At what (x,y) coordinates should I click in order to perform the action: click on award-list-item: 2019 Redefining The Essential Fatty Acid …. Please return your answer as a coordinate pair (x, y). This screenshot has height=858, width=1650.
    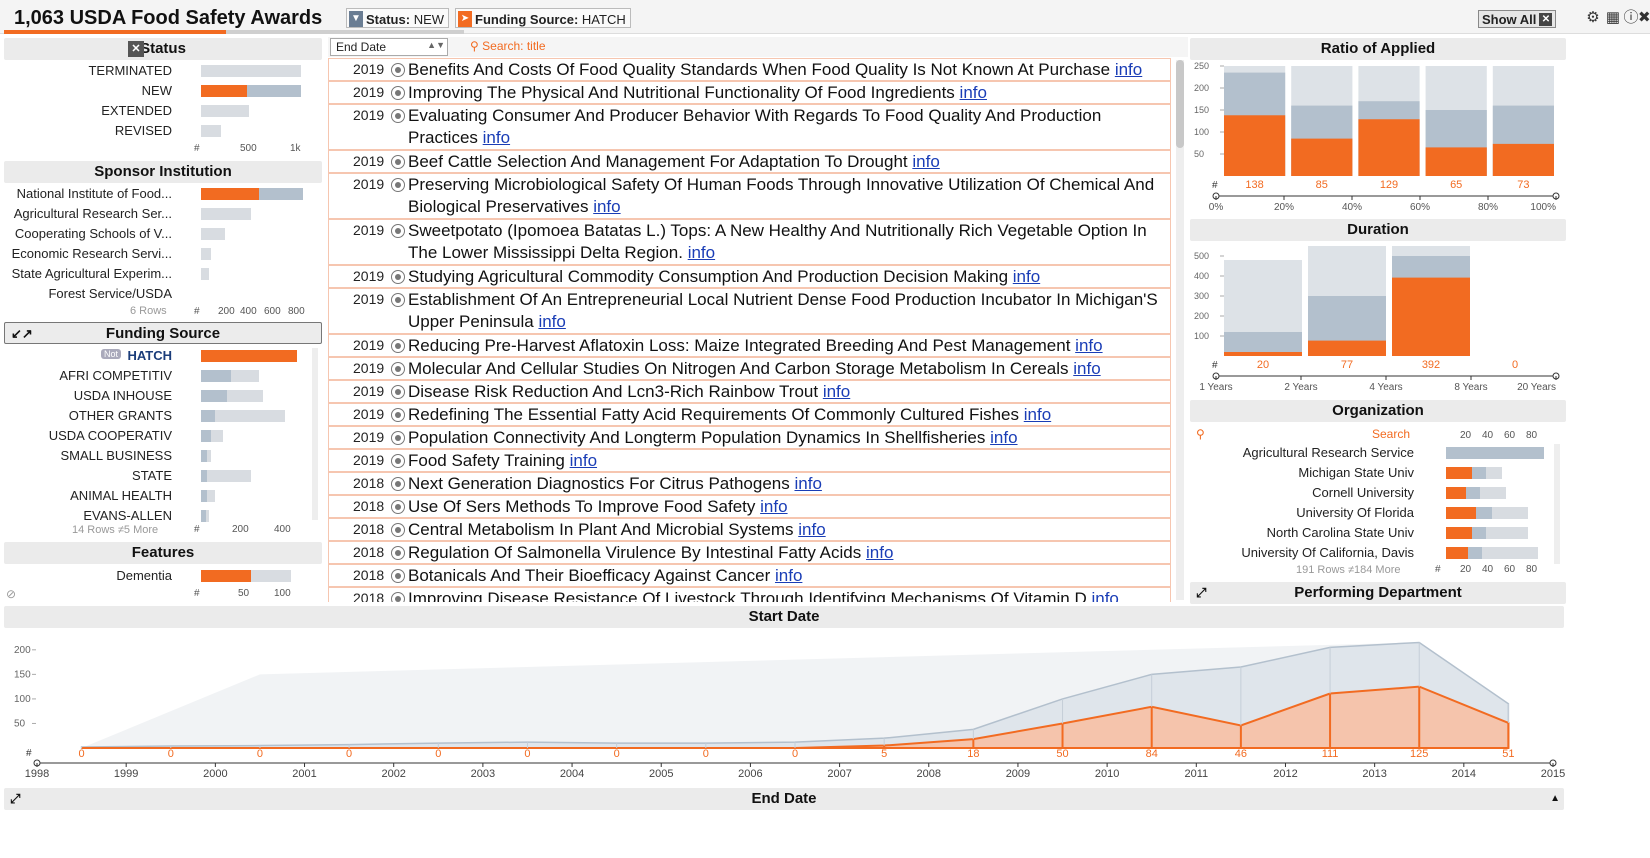
    Looking at the image, I should click on (749, 414).